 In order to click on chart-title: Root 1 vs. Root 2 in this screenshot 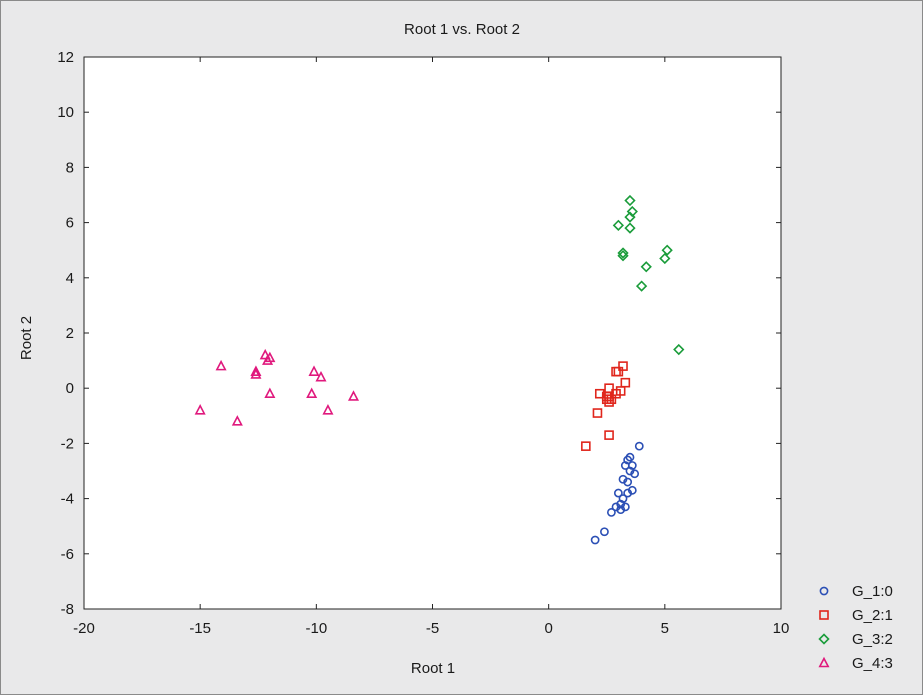, I will do `click(462, 29)`.